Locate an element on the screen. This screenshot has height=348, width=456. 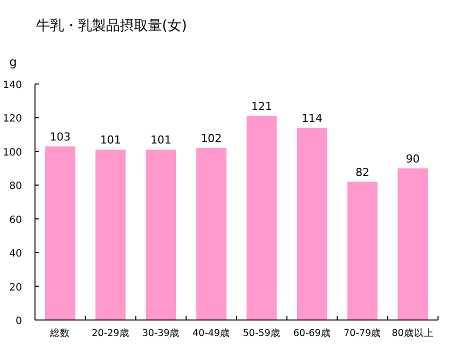
y-tick-label: 120 is located at coordinates (12, 119).